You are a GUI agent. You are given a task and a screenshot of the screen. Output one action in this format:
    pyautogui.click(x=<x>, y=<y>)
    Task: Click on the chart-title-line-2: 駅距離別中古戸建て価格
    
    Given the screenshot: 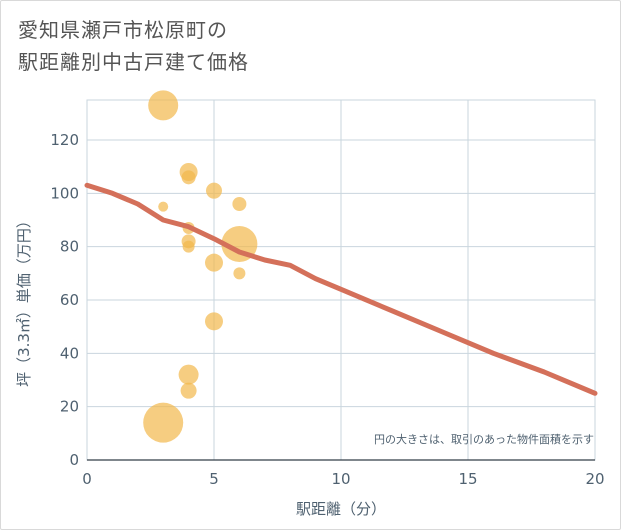 What is the action you would take?
    pyautogui.click(x=133, y=62)
    